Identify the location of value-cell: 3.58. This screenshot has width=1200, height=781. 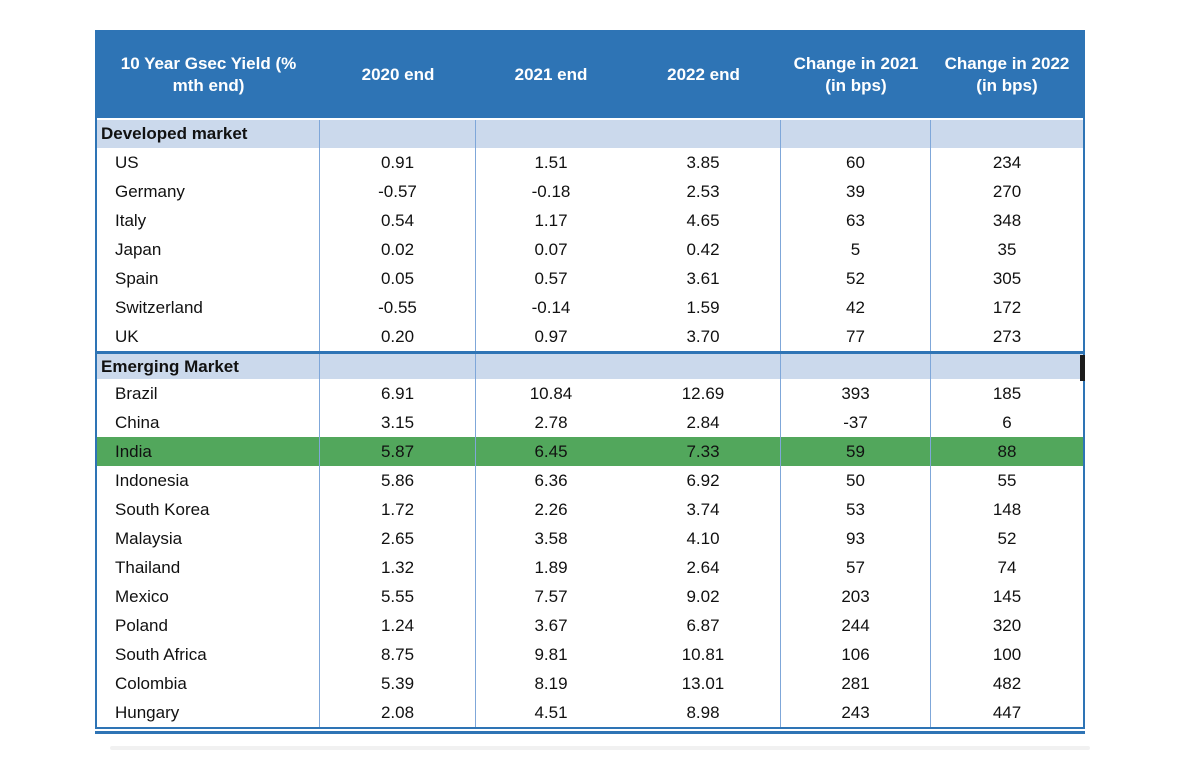
(551, 538).